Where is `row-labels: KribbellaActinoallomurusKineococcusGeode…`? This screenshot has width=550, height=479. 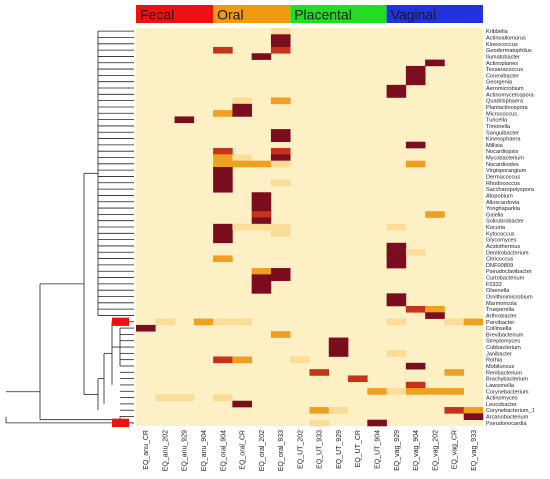
row-labels: KribbellaActinoallomurusKineococcusGeode… is located at coordinates (510, 228).